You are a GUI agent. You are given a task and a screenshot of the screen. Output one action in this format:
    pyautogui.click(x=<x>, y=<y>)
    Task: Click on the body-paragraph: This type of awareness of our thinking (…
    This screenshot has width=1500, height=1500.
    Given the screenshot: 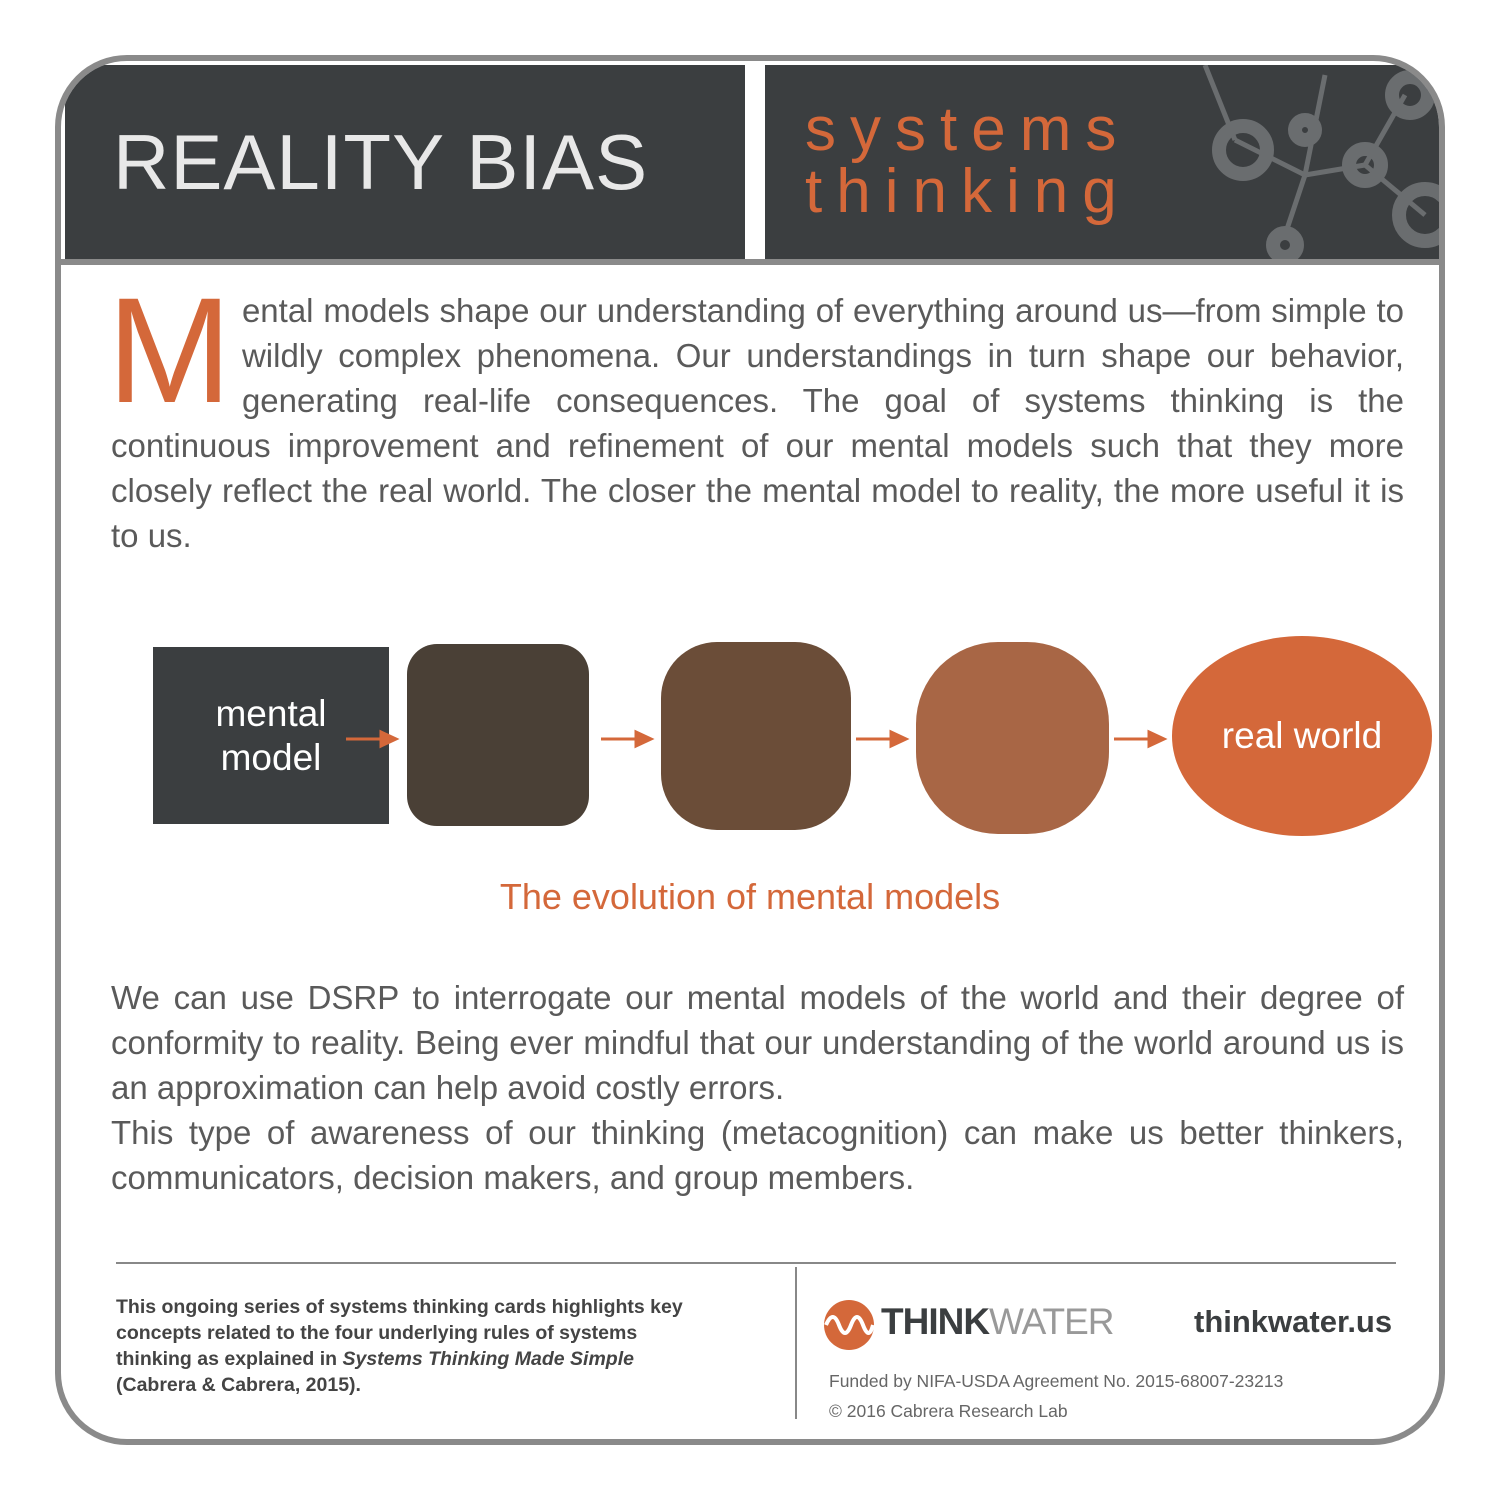 What is the action you would take?
    pyautogui.click(x=757, y=1155)
    